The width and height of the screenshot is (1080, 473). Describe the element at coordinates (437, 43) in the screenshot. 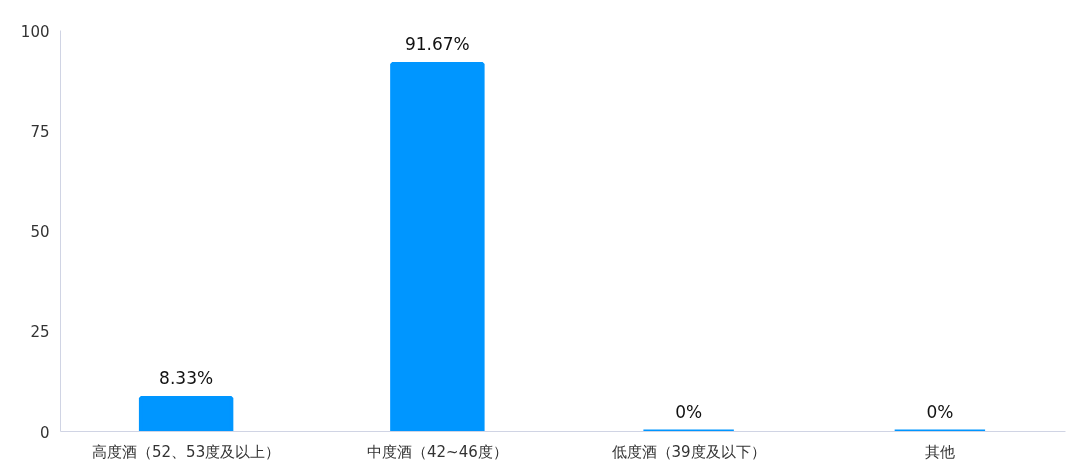

I see `data-label: 91.67%` at that location.